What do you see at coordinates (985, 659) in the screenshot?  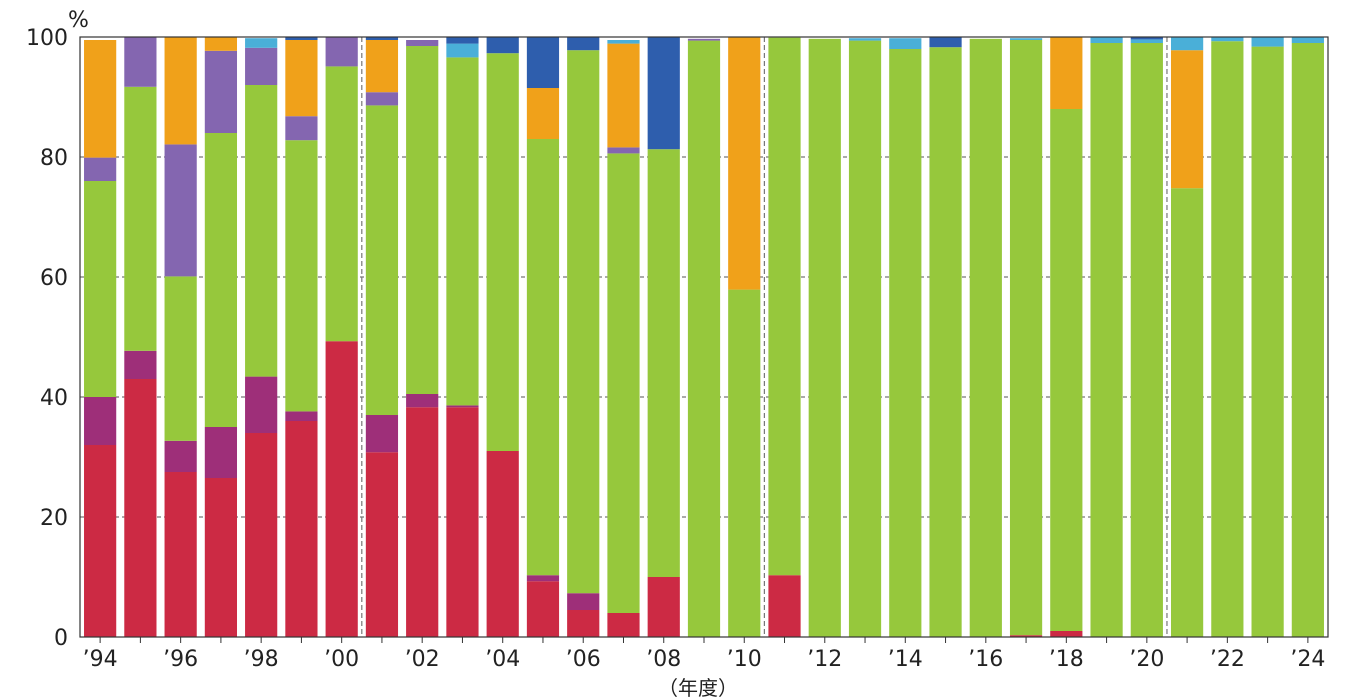 I see `x-tick-label: ’16` at bounding box center [985, 659].